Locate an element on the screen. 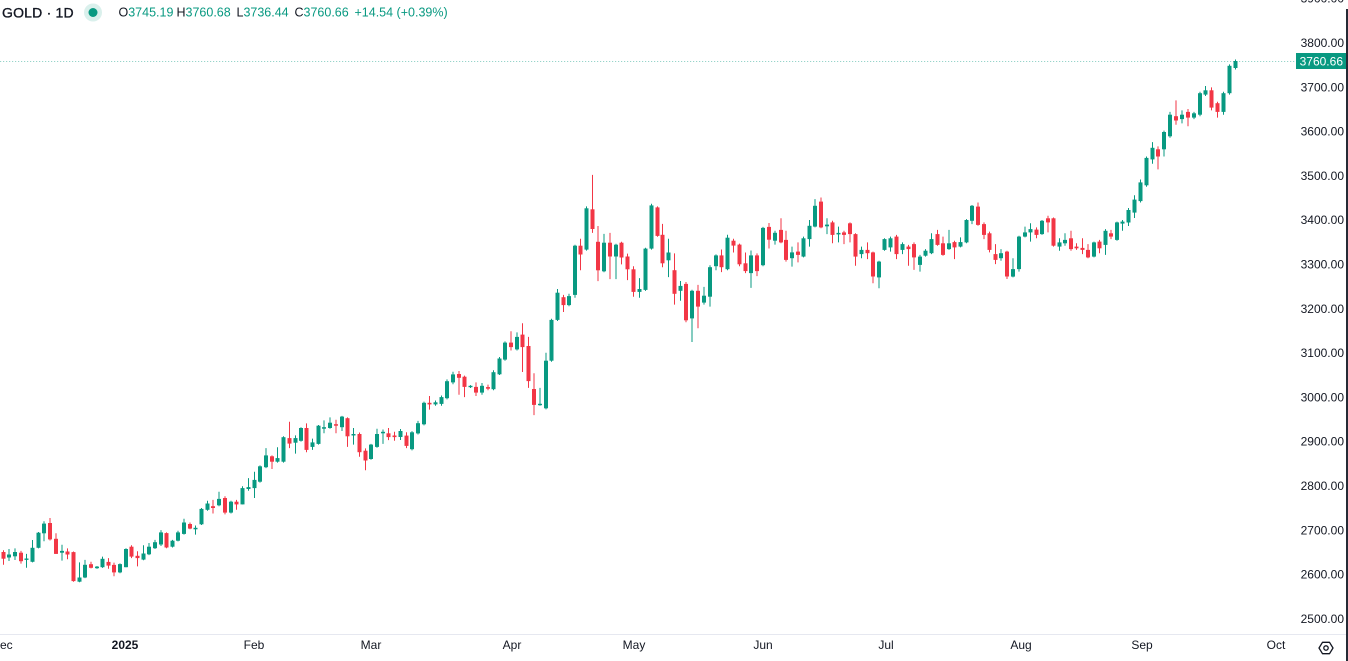  svg-text: Oct is located at coordinates (1276, 645).